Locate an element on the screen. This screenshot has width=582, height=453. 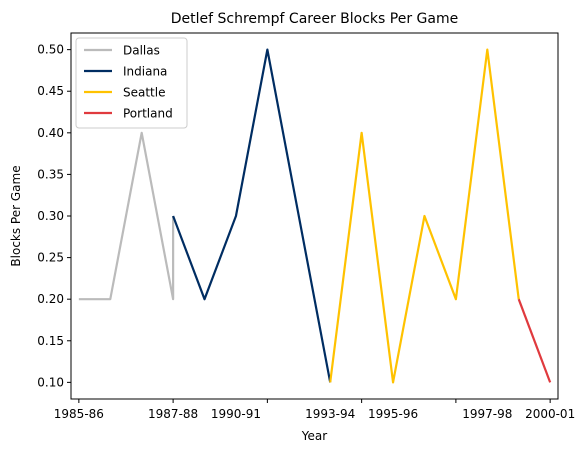
series-line-dallas is located at coordinates (126, 216).